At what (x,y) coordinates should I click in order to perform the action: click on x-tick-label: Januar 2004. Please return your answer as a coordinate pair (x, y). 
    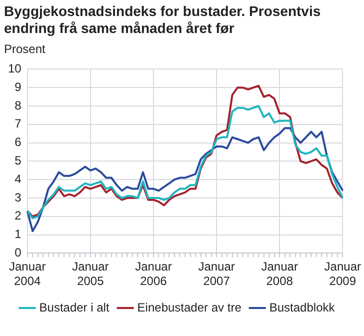
    Looking at the image, I should click on (27, 274).